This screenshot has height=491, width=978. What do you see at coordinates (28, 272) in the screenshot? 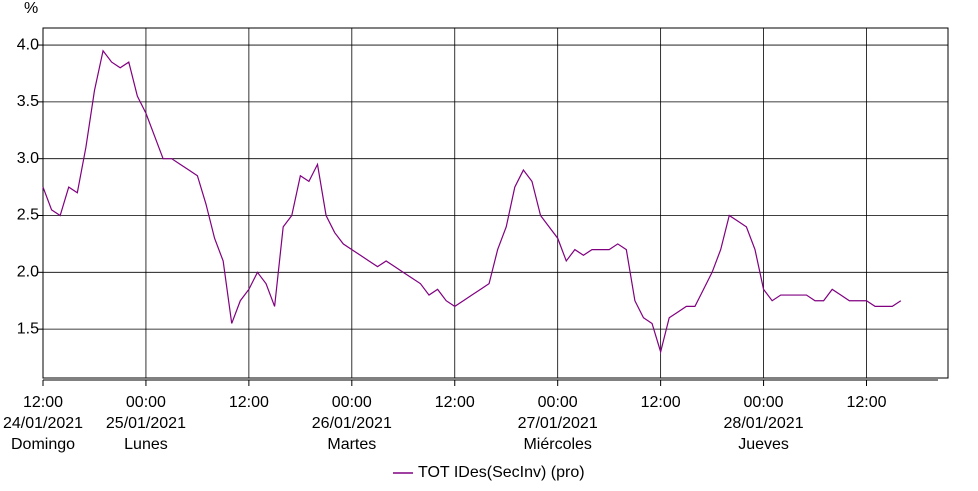
I see `y-tick-label: 2.0` at bounding box center [28, 272].